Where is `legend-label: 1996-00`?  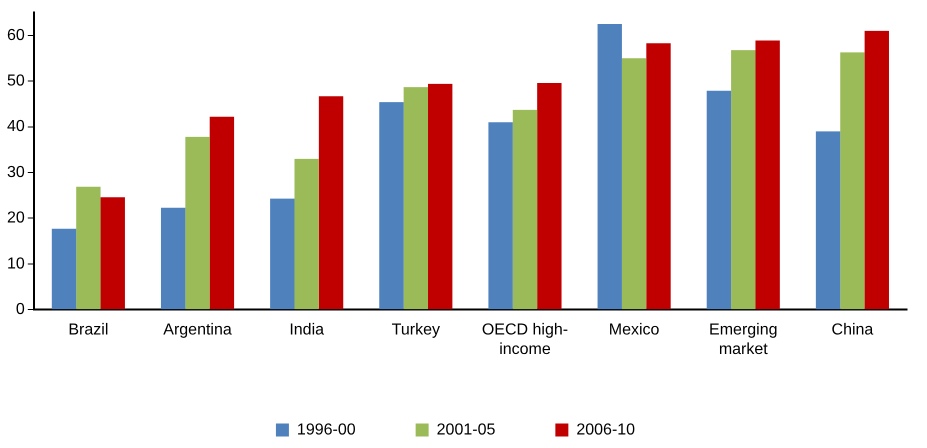 legend-label: 1996-00 is located at coordinates (326, 429).